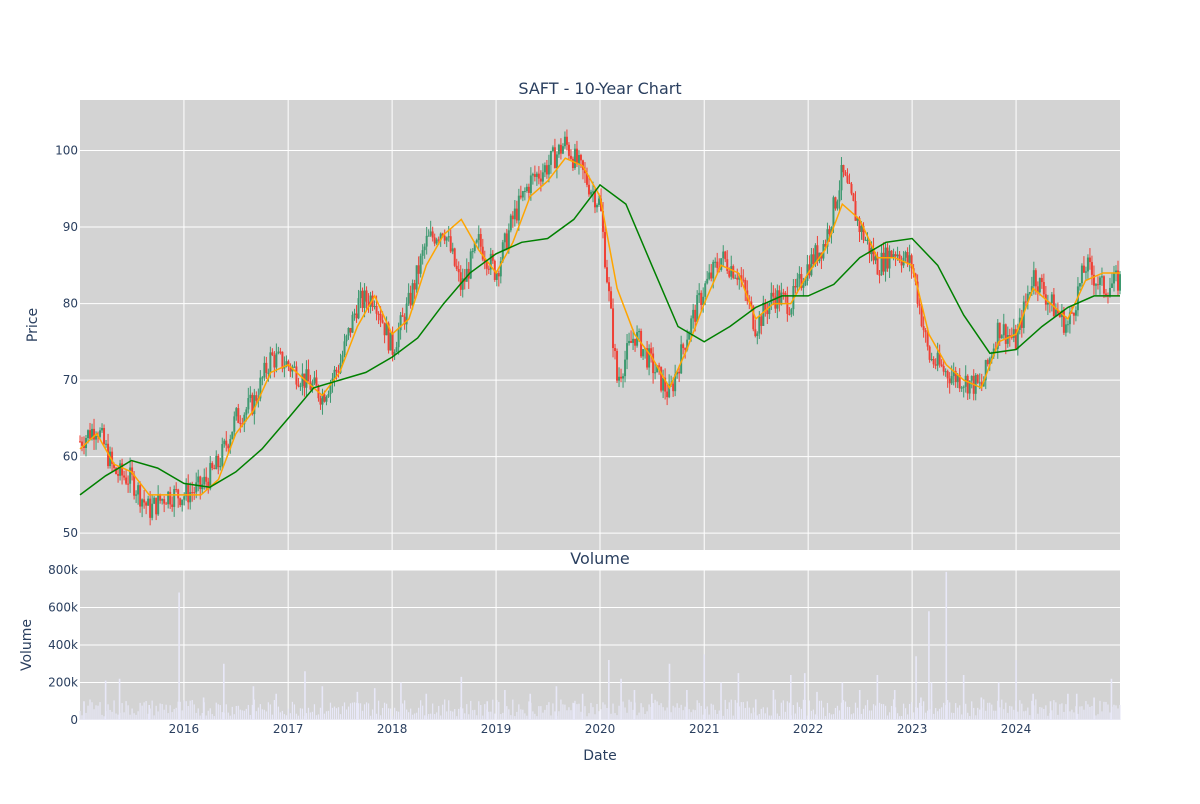 The width and height of the screenshot is (1200, 804). I want to click on price-y-tick-label: 70, so click(70, 380).